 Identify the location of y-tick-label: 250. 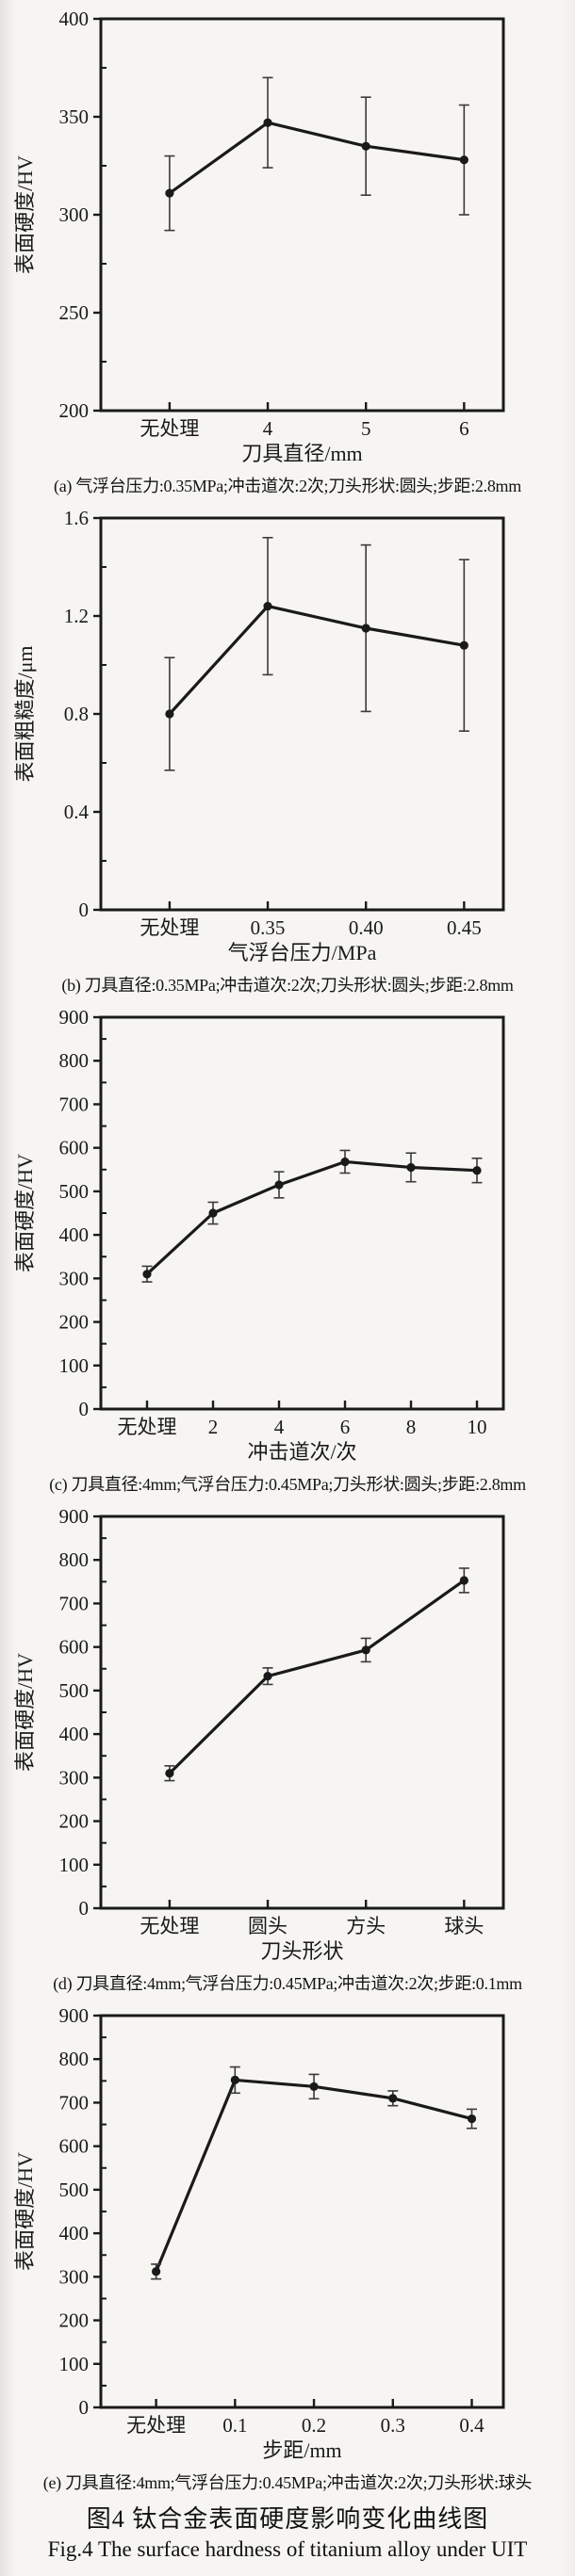
(75, 312).